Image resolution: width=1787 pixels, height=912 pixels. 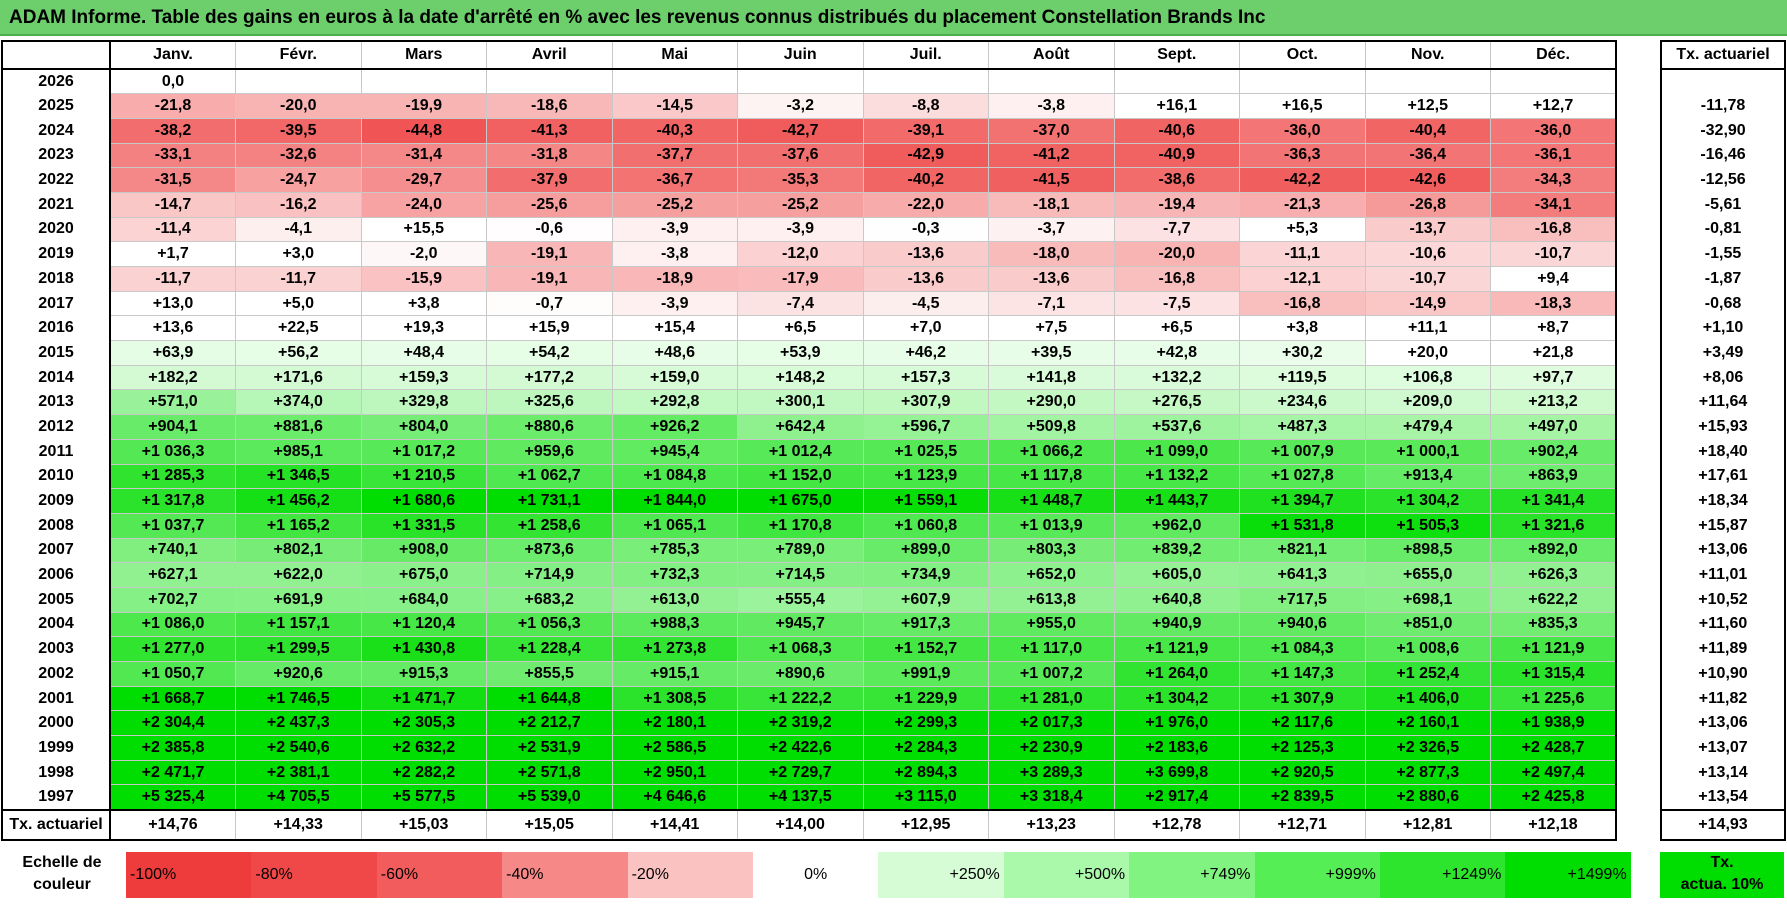 What do you see at coordinates (423, 204) in the screenshot?
I see `gain-cell: -24,0` at bounding box center [423, 204].